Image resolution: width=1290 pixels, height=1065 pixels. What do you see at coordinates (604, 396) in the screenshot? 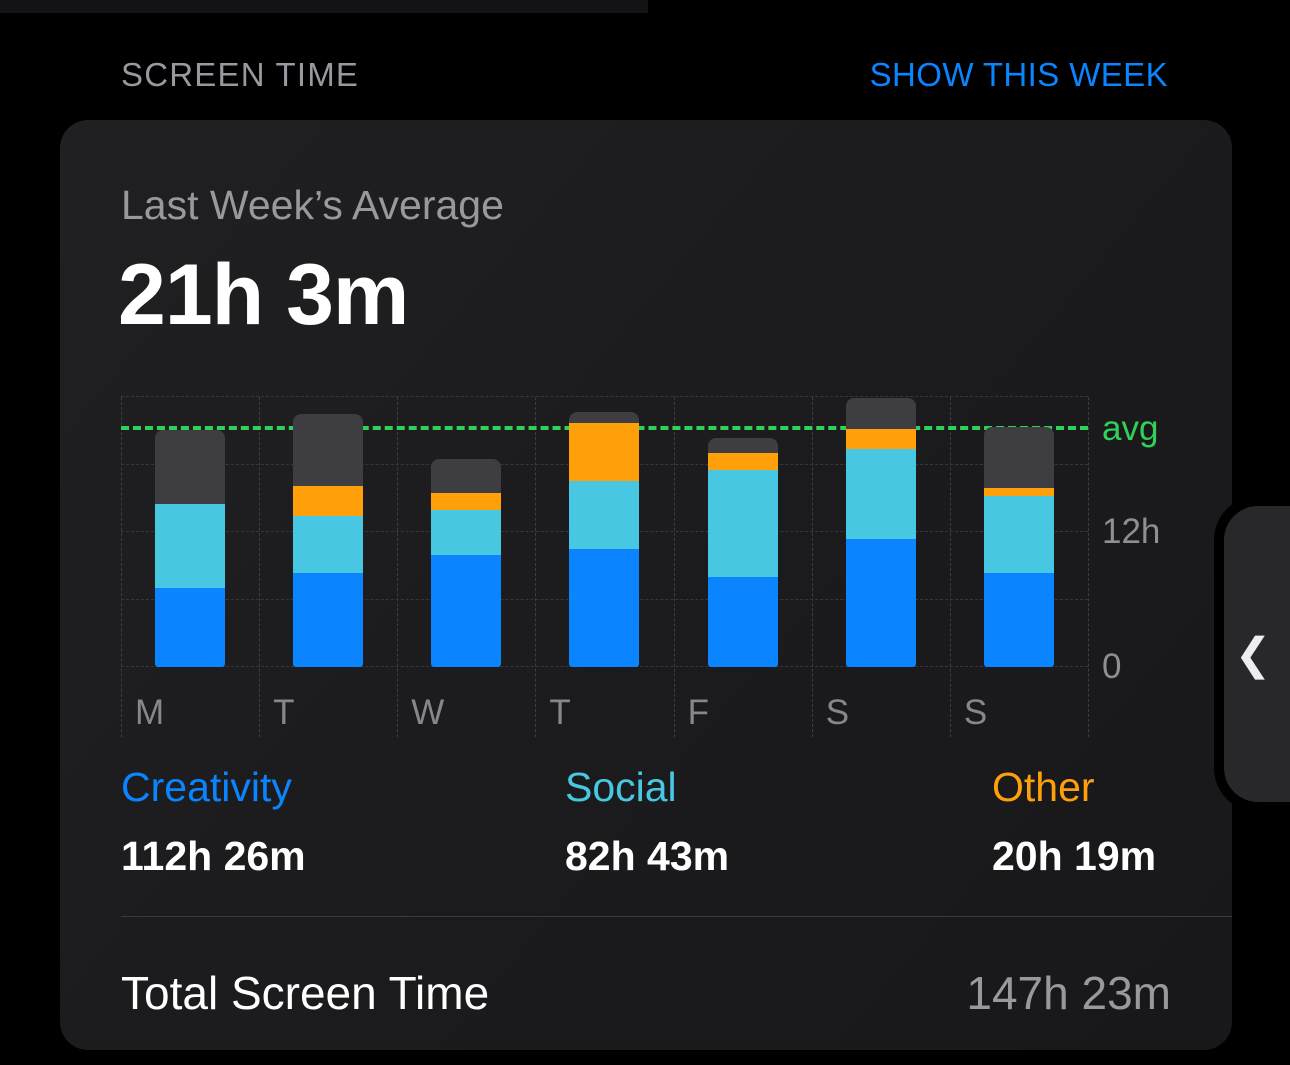
I see `horizontal-gridline` at bounding box center [604, 396].